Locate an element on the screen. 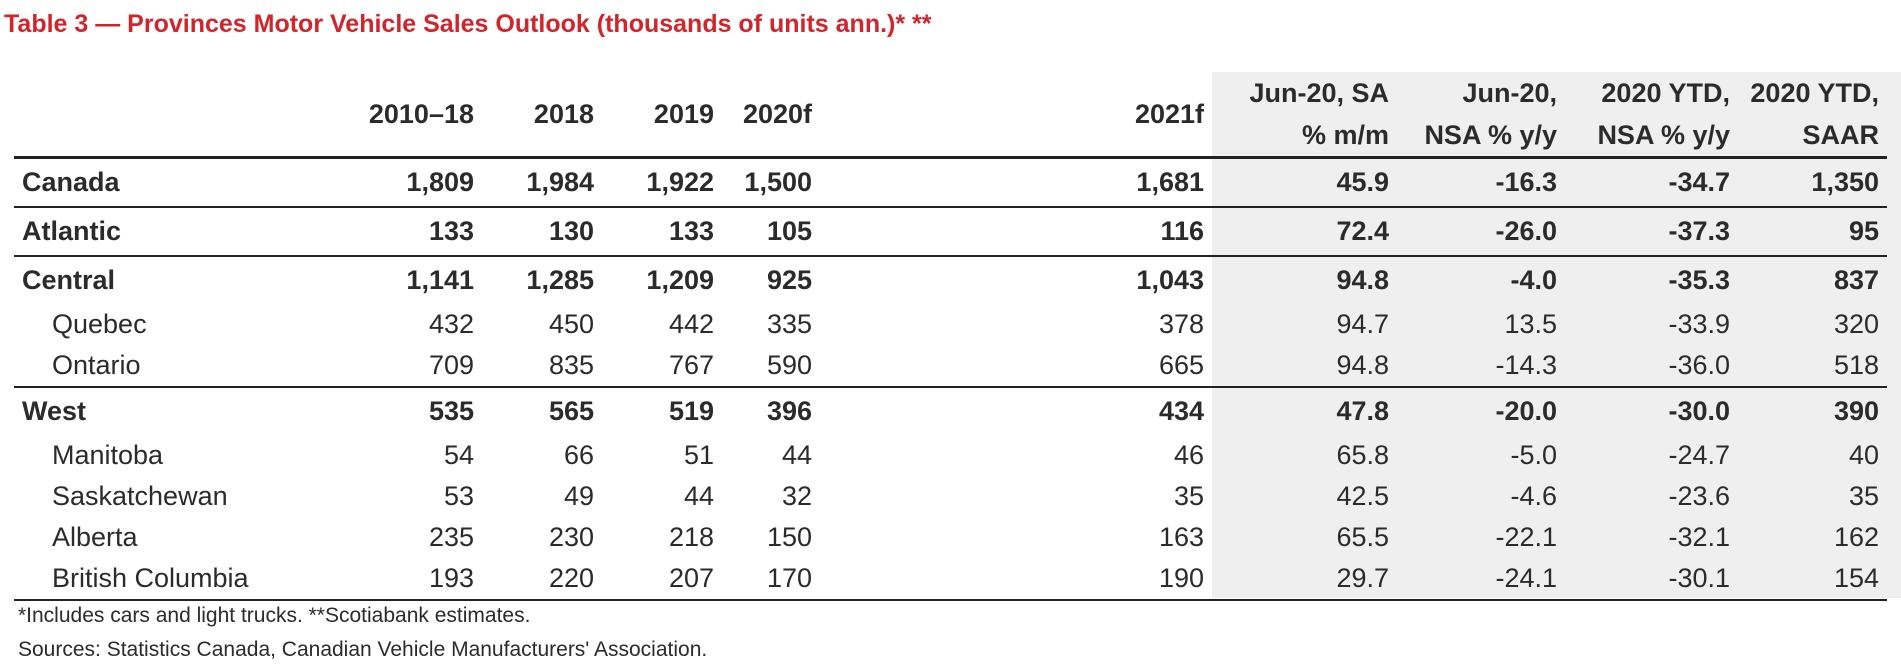 The image size is (1901, 670). table-cell: -36.0 is located at coordinates (1699, 365).